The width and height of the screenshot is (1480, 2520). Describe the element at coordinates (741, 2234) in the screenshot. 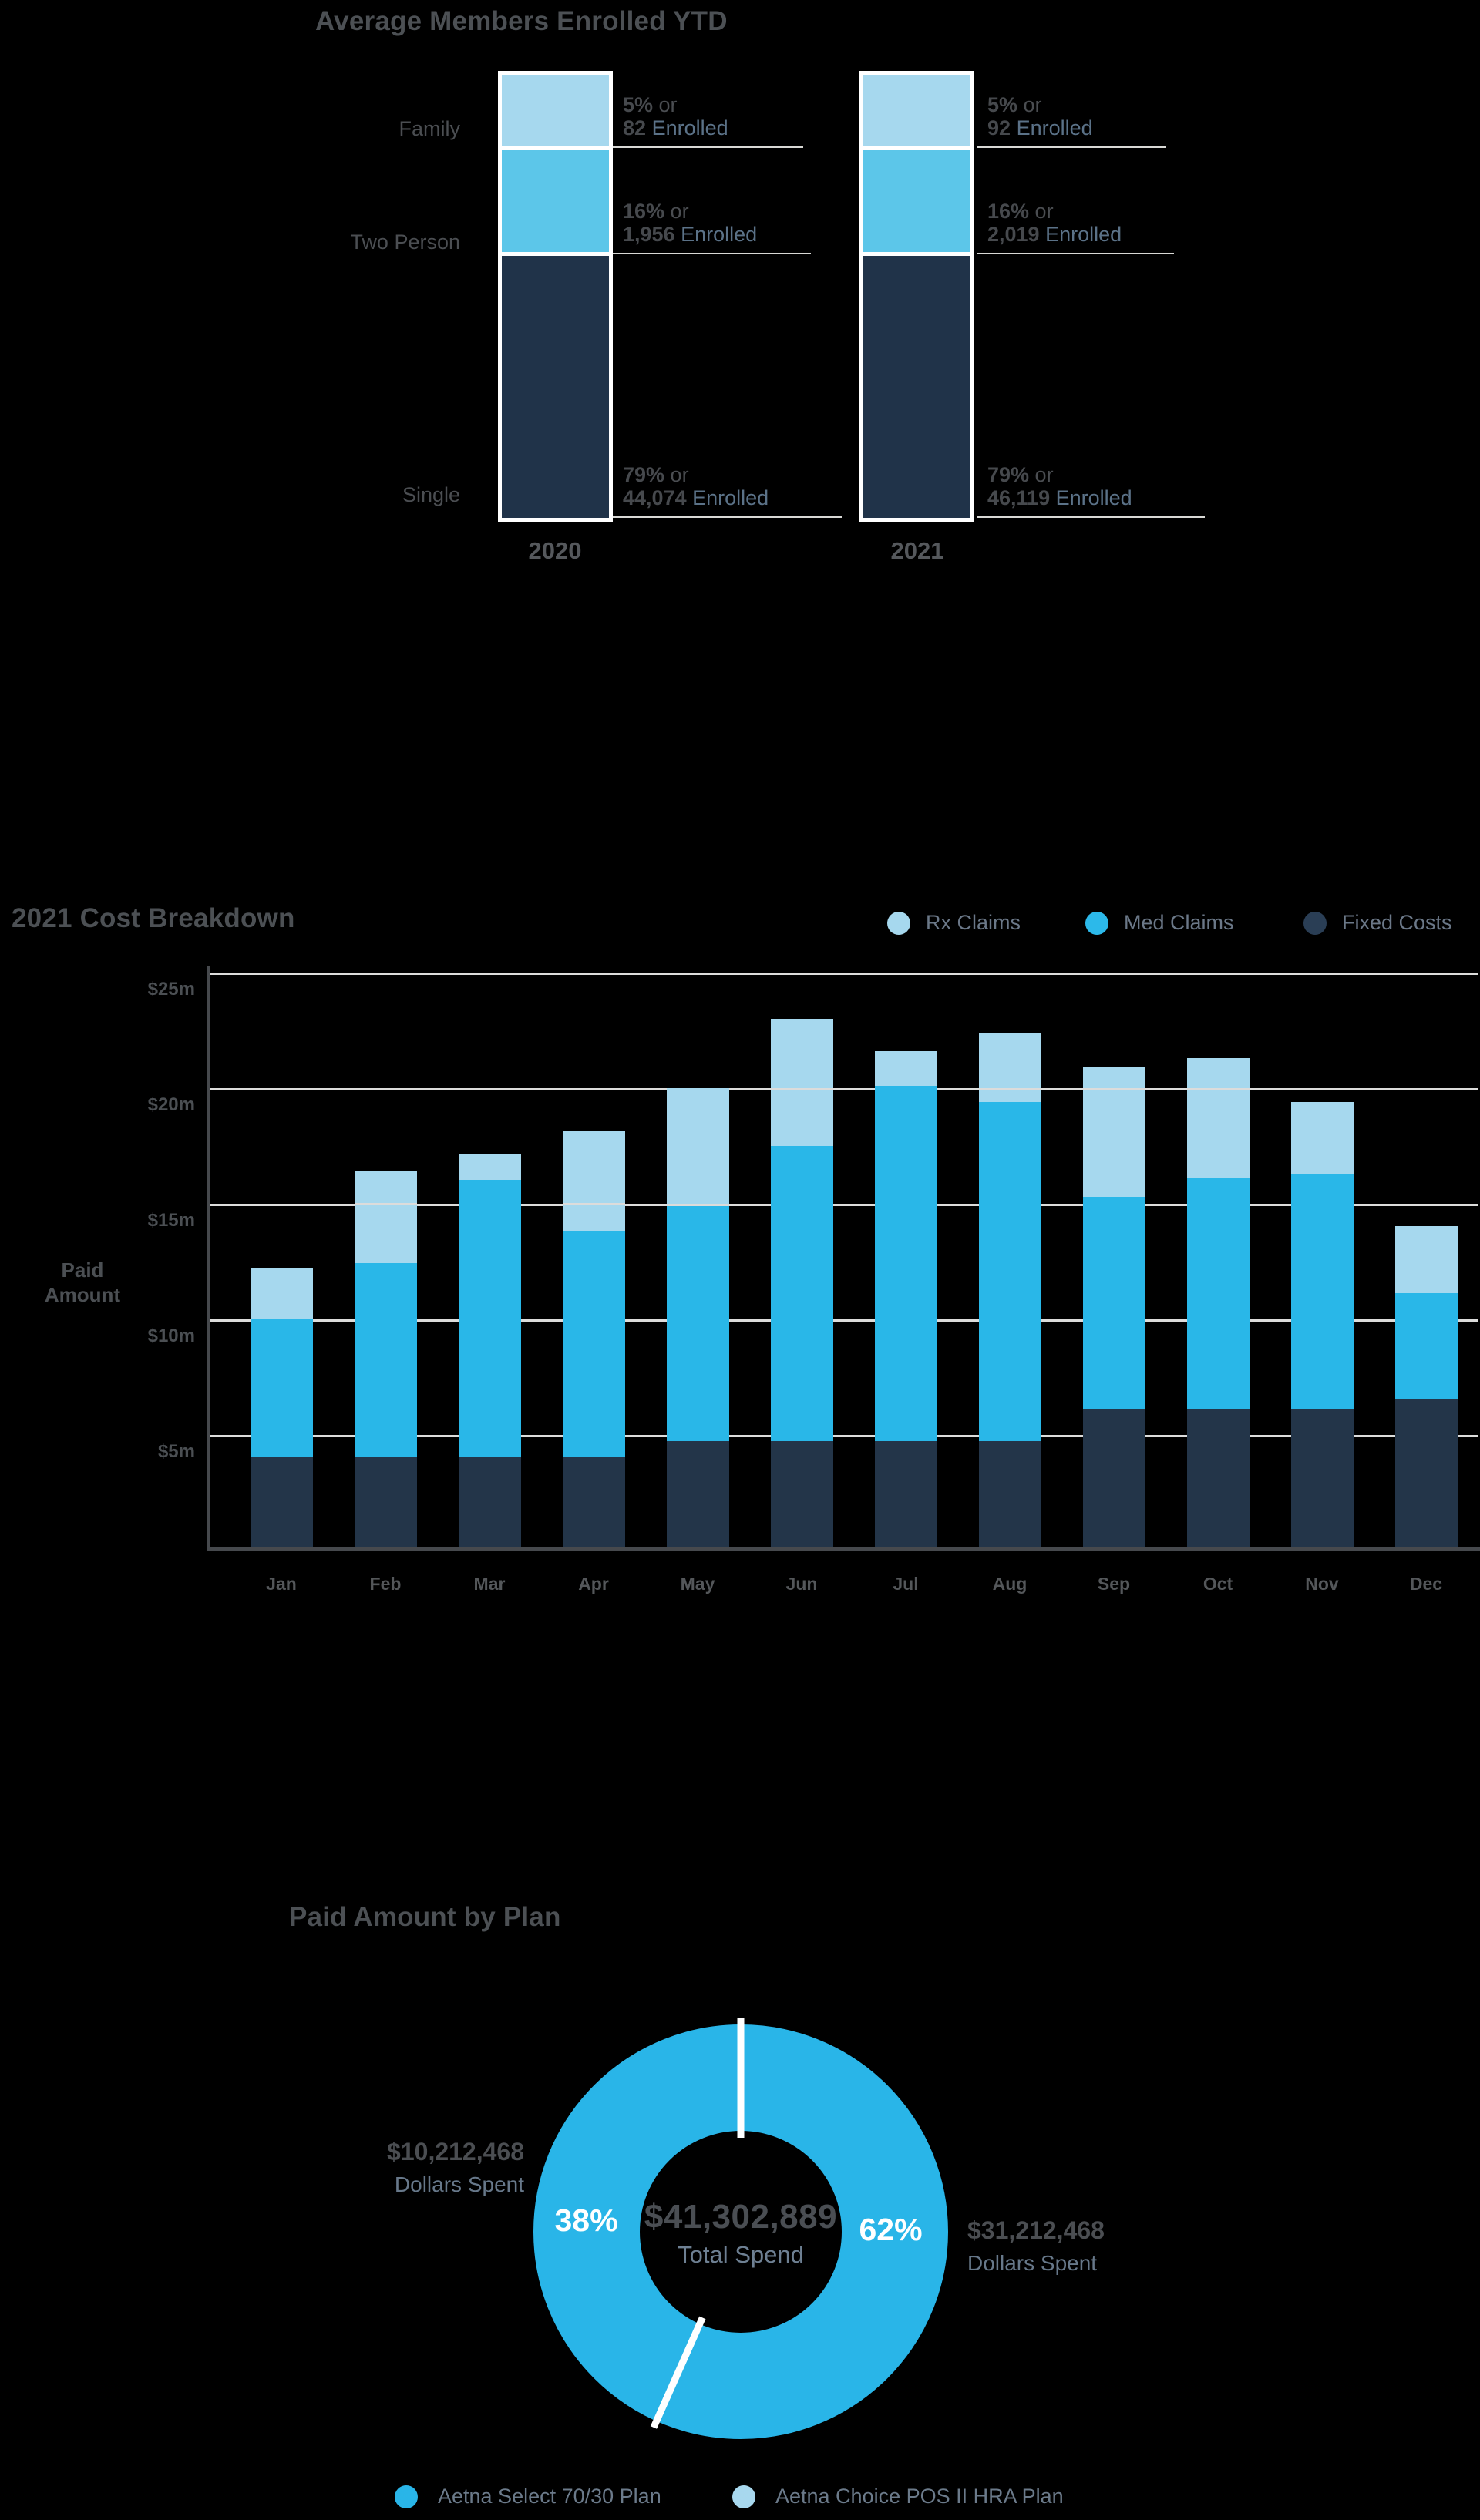

I see `donut-center-label: $41,302,889 Total Spend` at that location.